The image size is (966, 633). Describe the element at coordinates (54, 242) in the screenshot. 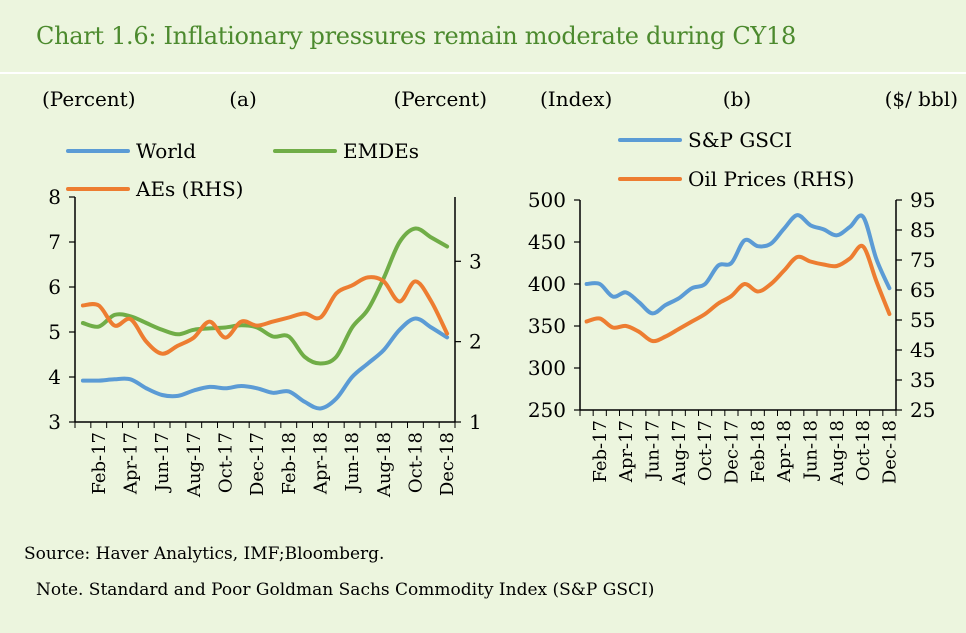

I see `left-y-tick-label: 7` at that location.